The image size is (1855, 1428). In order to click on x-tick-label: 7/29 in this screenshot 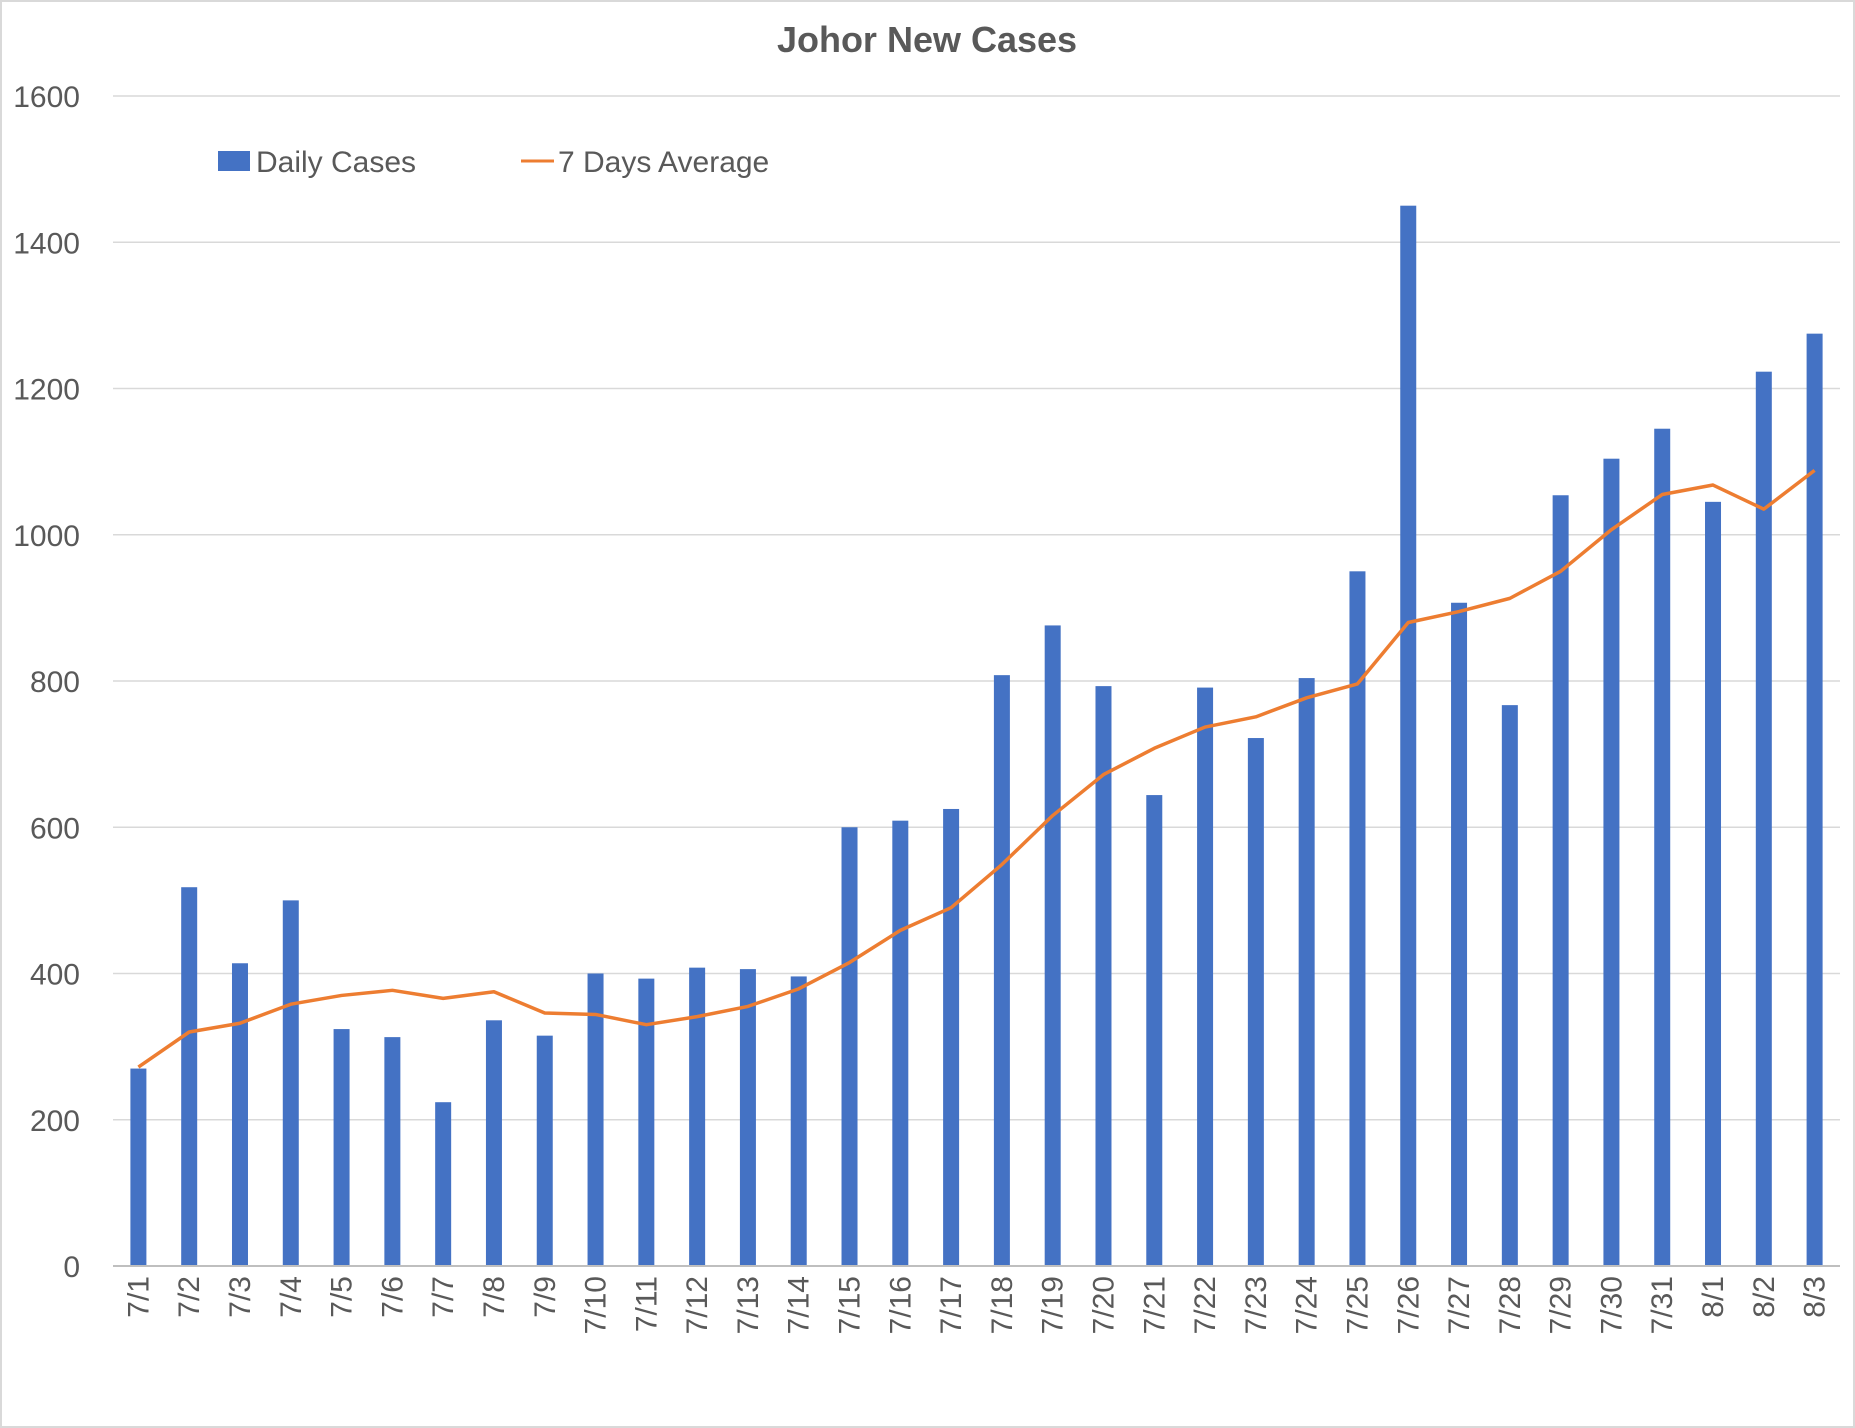, I will do `click(1561, 1305)`.